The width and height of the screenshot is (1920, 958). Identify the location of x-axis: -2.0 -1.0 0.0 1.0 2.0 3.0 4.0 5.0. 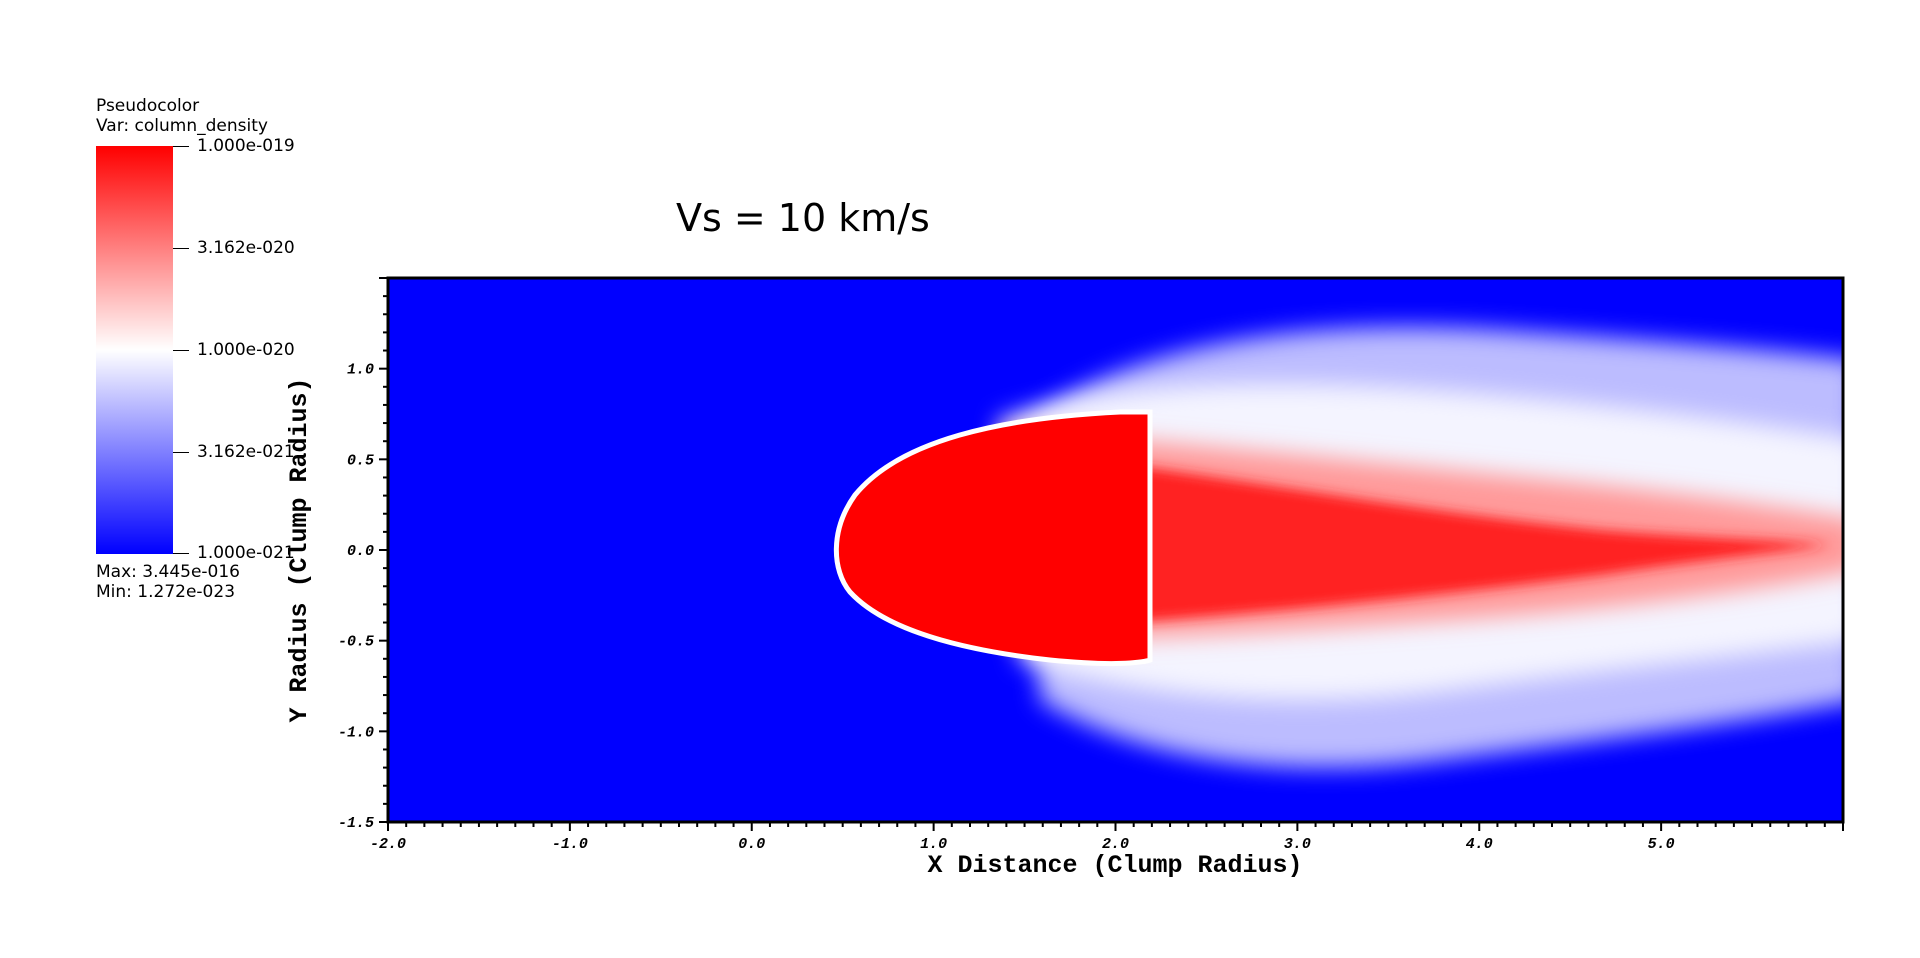
(1107, 837).